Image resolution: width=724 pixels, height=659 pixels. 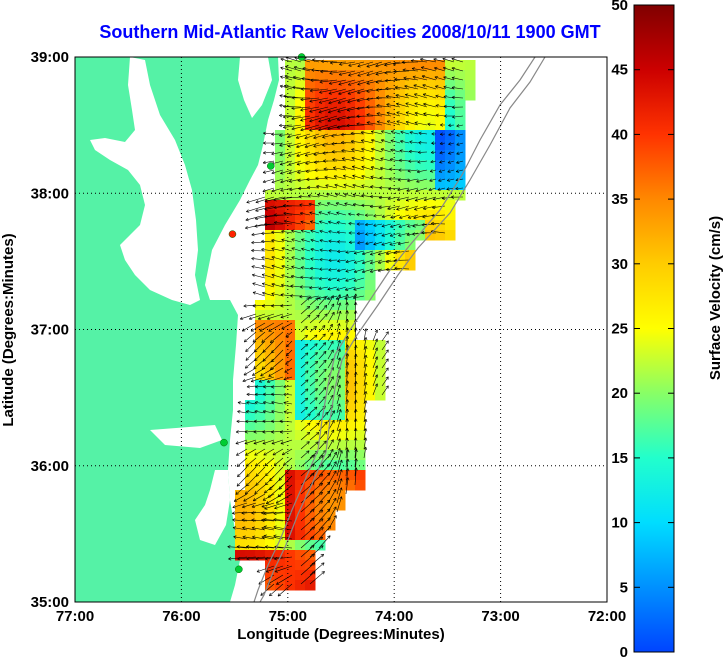 I want to click on colorbar-tick-label: 45, so click(x=619, y=70).